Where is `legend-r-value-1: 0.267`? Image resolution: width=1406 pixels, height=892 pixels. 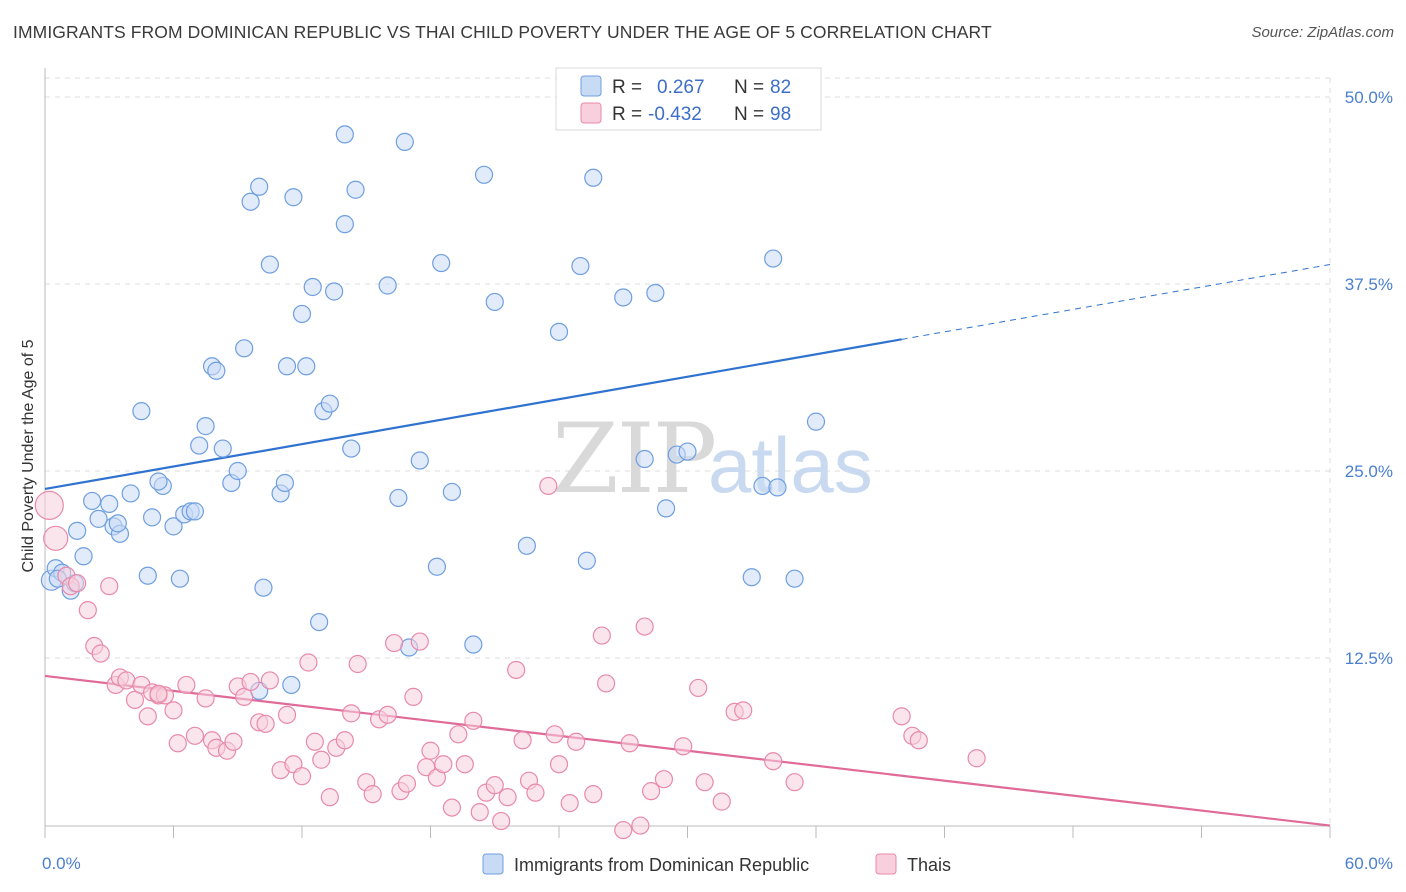 legend-r-value-1: 0.267 is located at coordinates (681, 87).